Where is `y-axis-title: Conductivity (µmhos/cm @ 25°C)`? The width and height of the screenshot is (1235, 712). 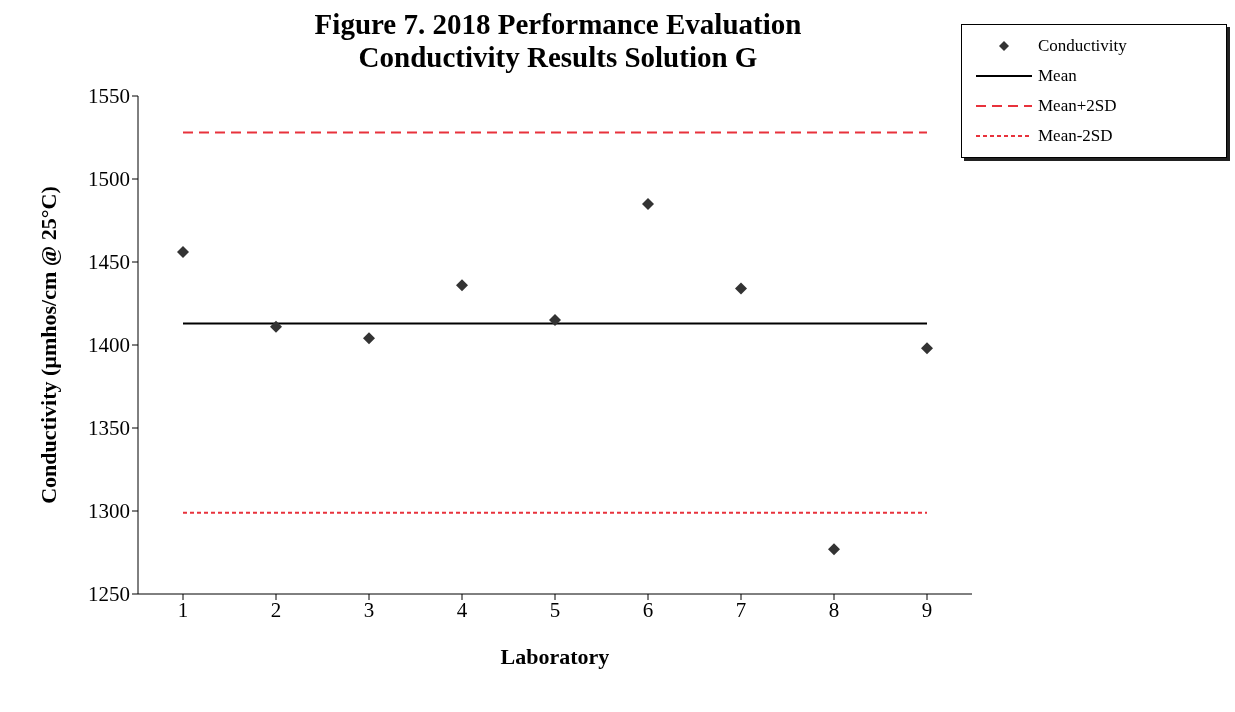
y-axis-title: Conductivity (µmhos/cm @ 25°C) is located at coordinates (48, 345).